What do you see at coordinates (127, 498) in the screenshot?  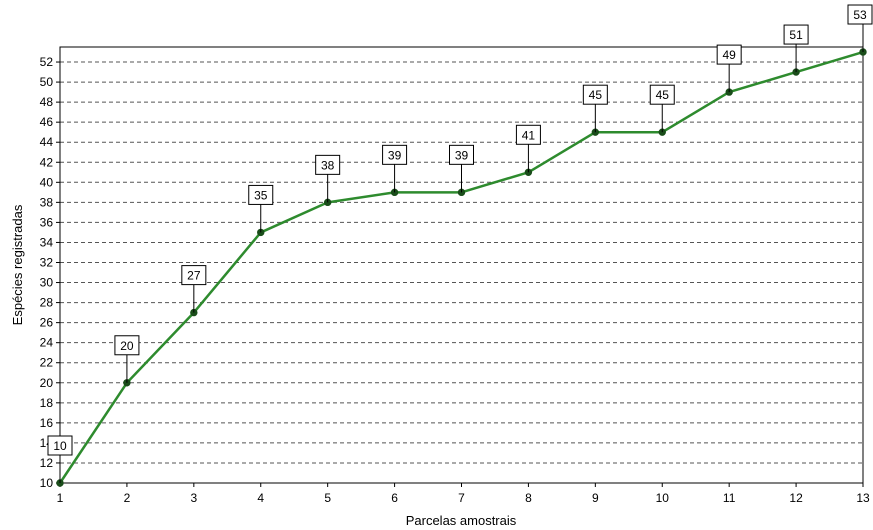 I see `x-tick-label: 2` at bounding box center [127, 498].